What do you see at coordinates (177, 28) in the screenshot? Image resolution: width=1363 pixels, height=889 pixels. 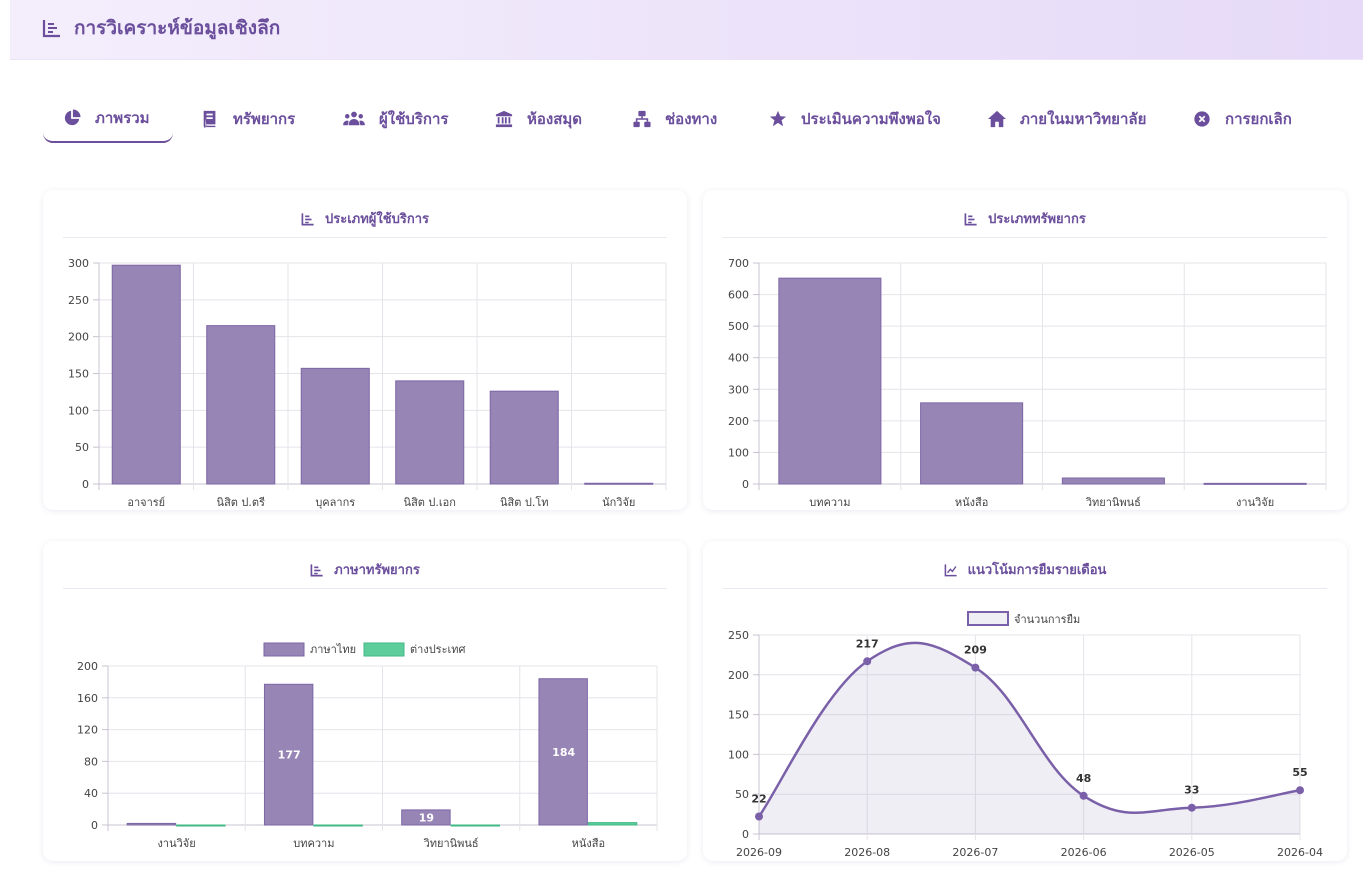 I see `page-title-text: การวิเคราะห์ข้อมูลเชิงลึก` at bounding box center [177, 28].